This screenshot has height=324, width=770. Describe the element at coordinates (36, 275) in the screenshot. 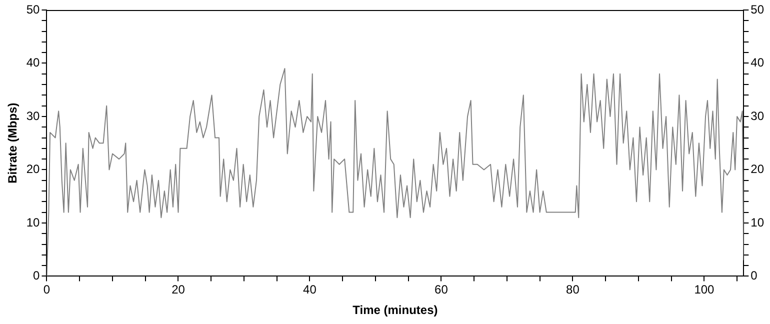

I see `y-tick-label: 0` at that location.